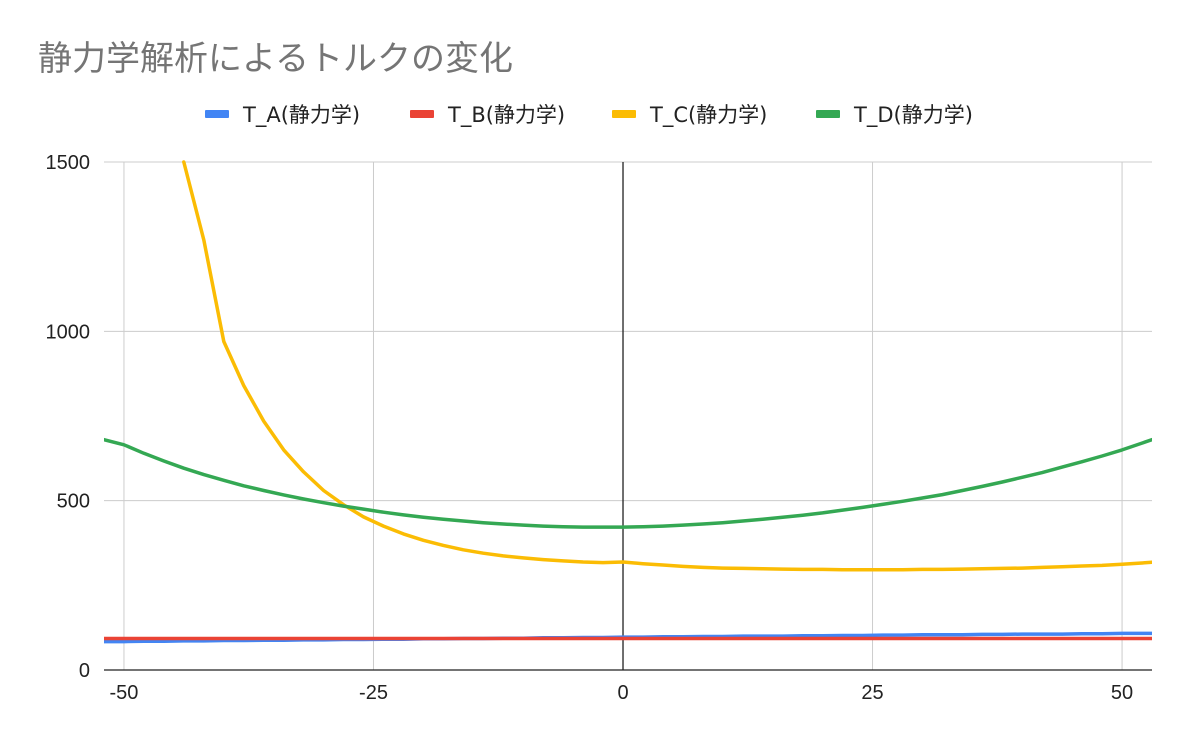 Image resolution: width=1200 pixels, height=742 pixels. Describe the element at coordinates (373, 693) in the screenshot. I see `x-tick-label: -25` at that location.